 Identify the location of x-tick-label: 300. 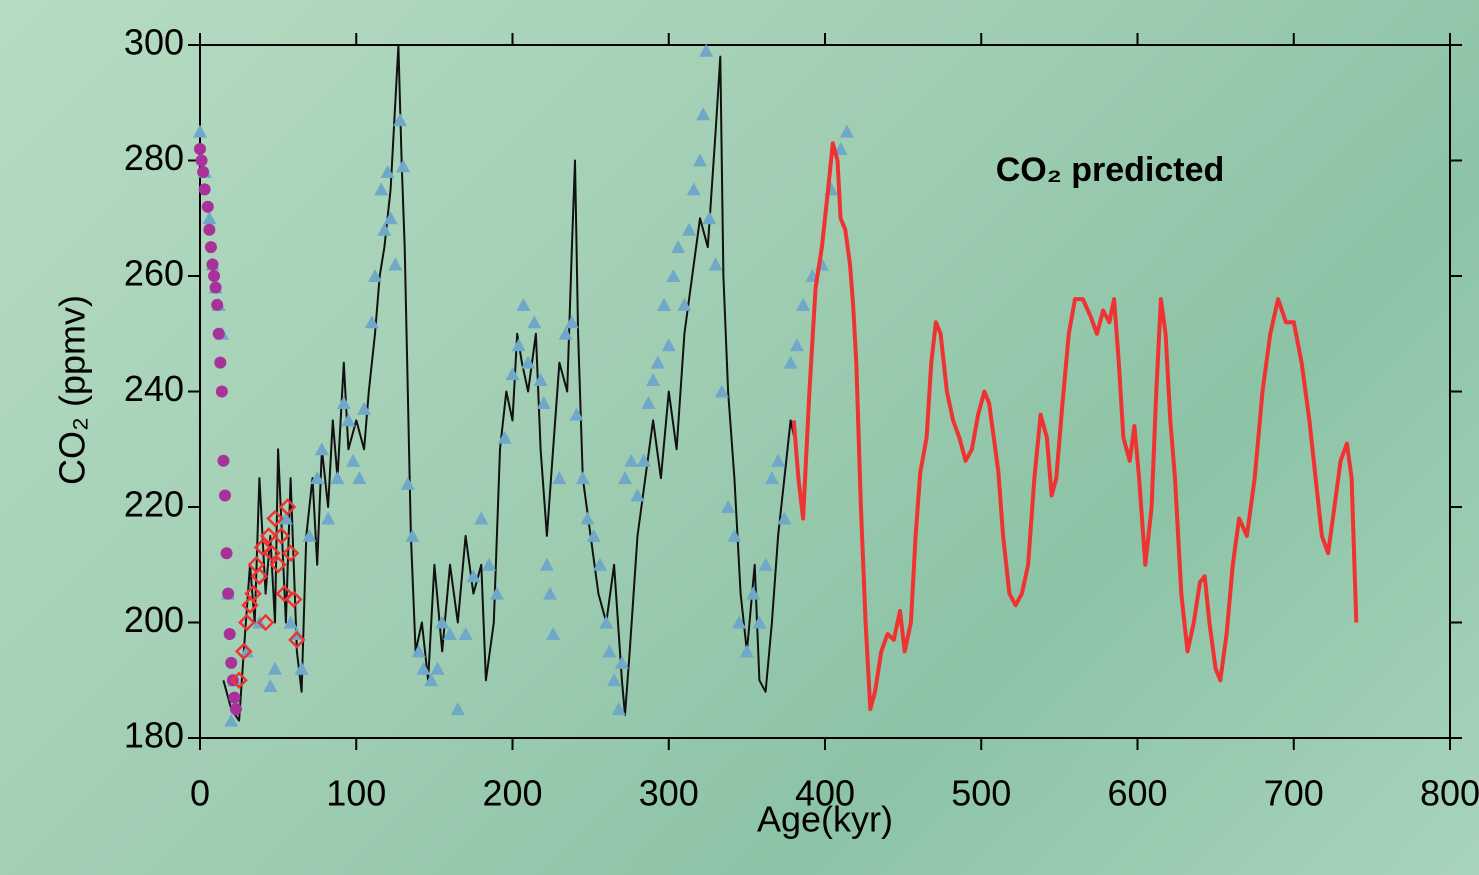
(669, 793).